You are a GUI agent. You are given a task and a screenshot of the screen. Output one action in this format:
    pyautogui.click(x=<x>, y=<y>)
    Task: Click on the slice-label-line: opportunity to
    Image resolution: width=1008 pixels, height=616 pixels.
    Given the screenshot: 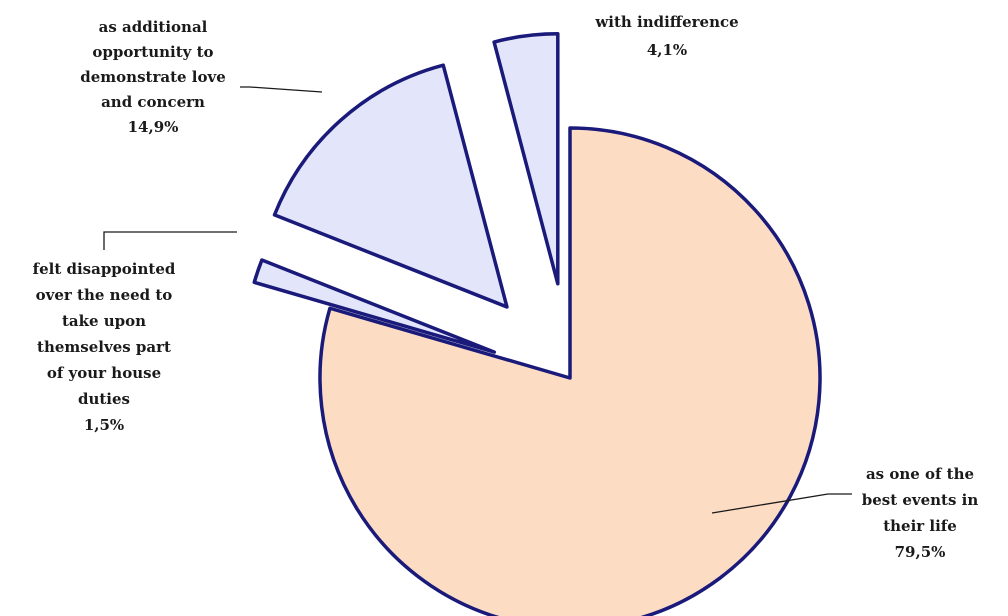 What is the action you would take?
    pyautogui.click(x=152, y=52)
    